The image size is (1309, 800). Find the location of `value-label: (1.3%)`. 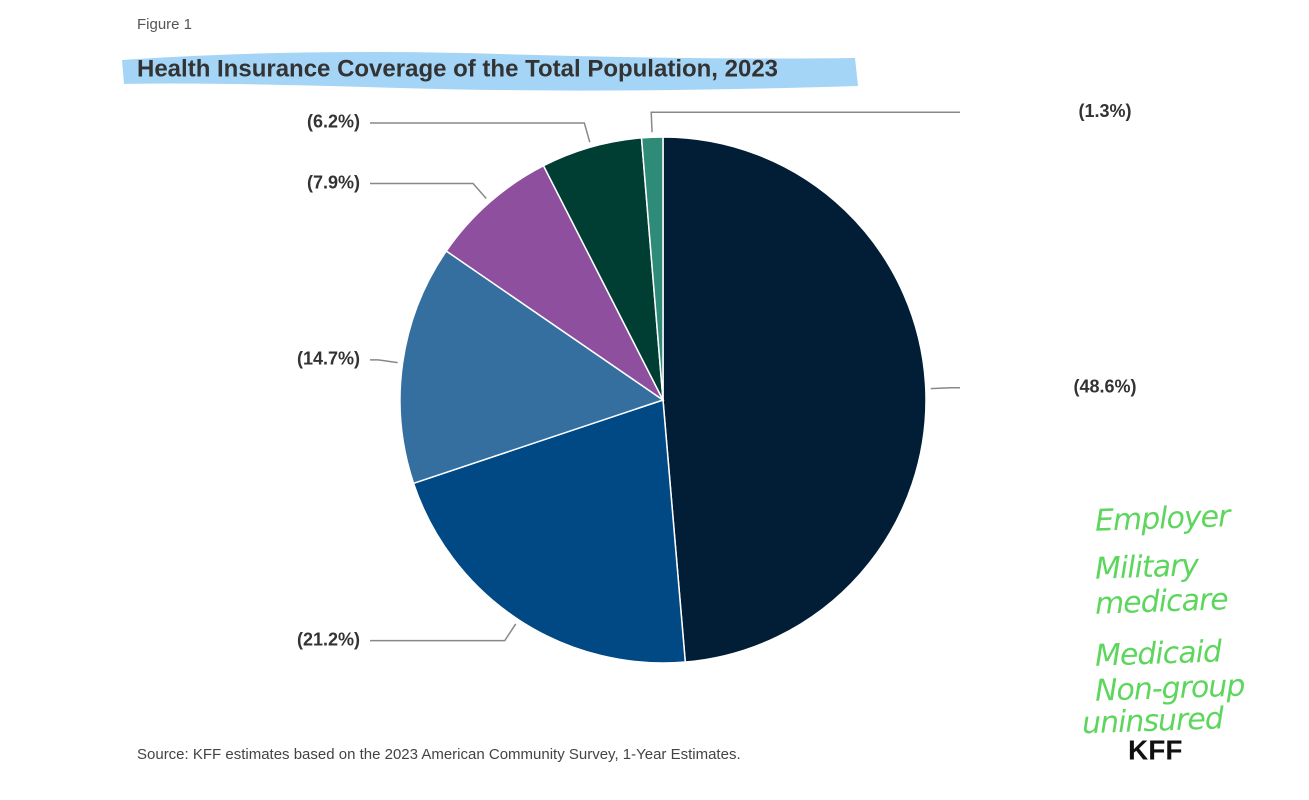

value-label: (1.3%) is located at coordinates (1104, 111).